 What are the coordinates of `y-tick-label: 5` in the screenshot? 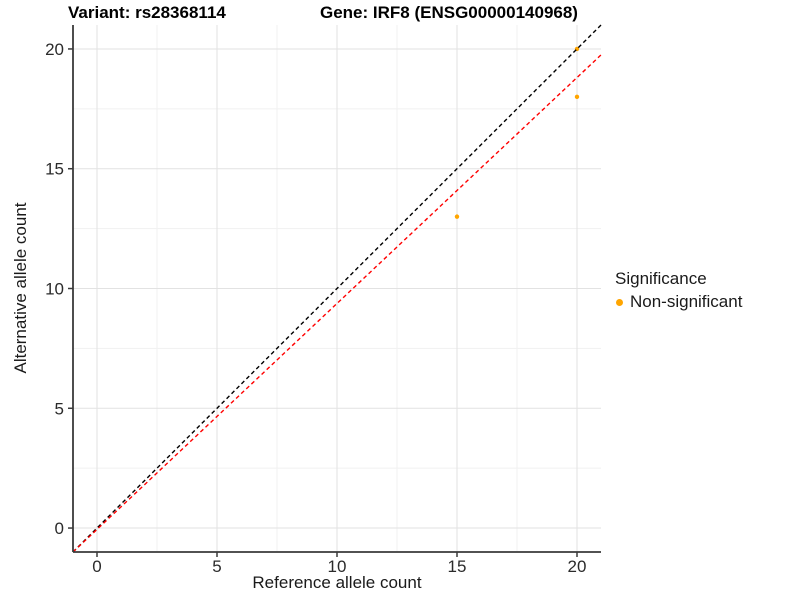 It's located at (59, 408).